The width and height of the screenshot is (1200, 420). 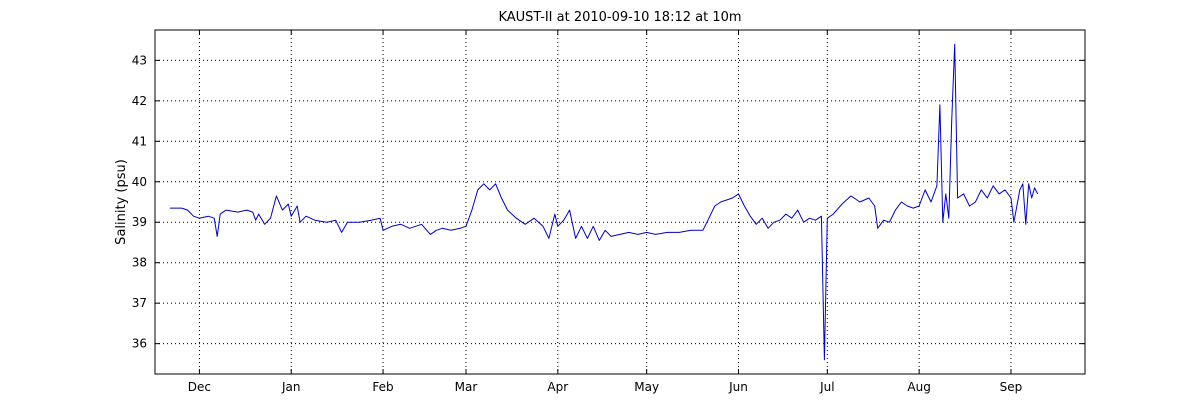 I want to click on x-tick-label: Sep, so click(x=1011, y=387).